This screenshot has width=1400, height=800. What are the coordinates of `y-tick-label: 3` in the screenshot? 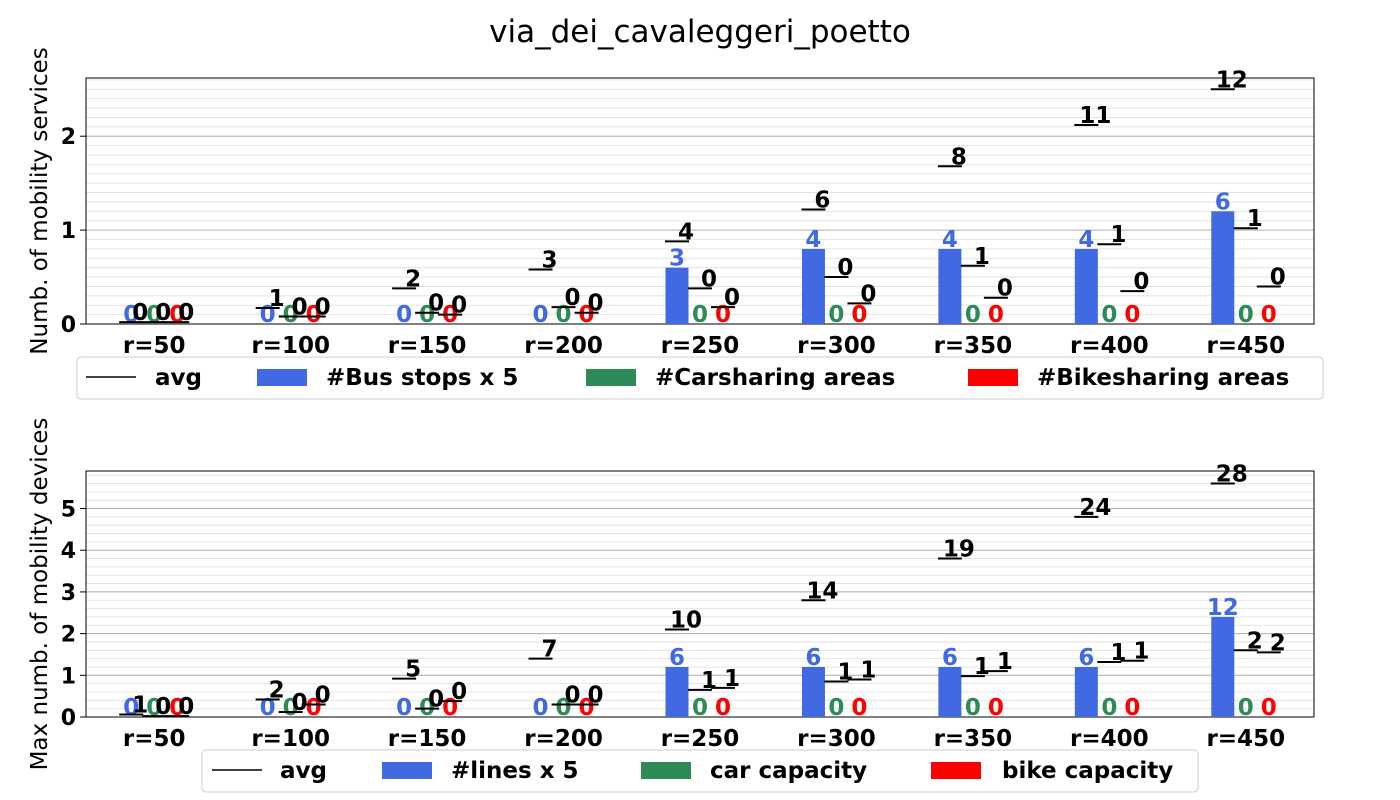 It's located at (68, 593).